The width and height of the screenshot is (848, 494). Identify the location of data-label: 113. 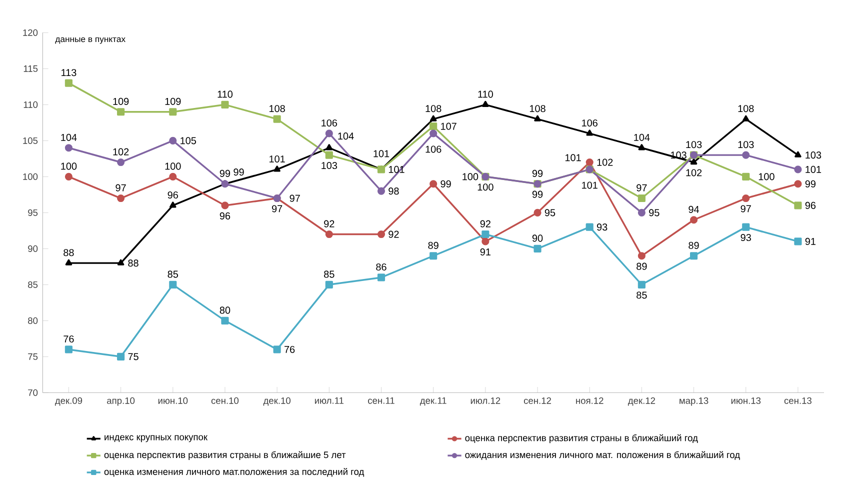
(69, 72).